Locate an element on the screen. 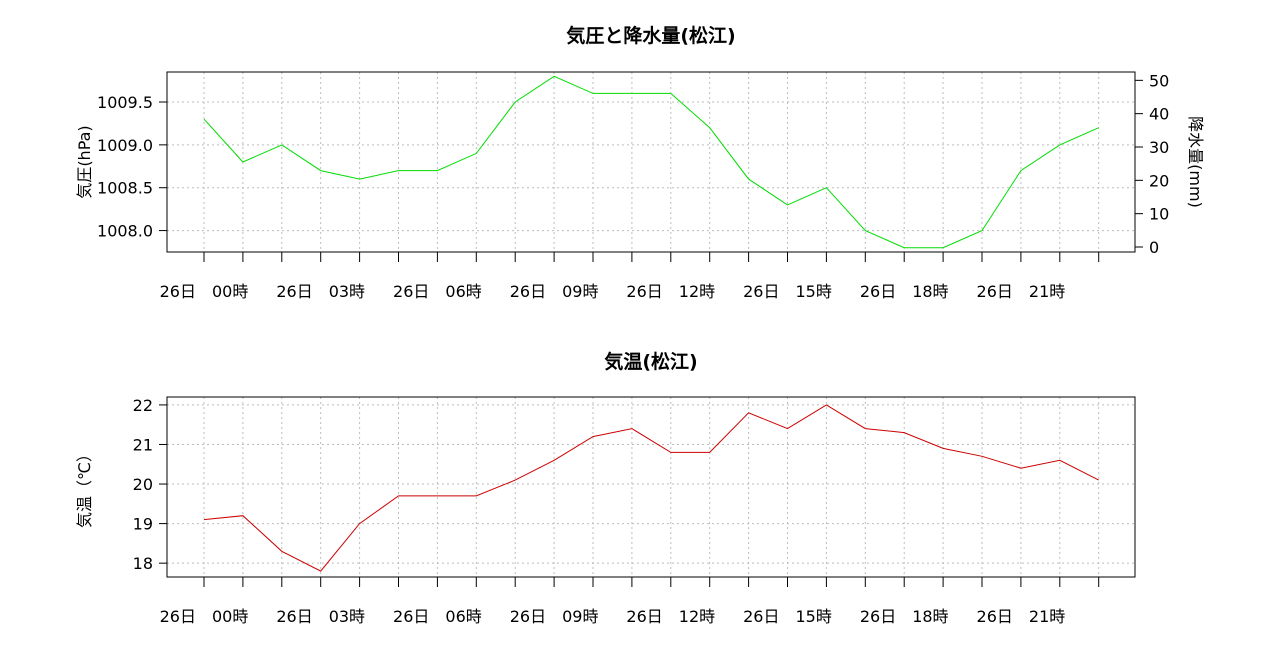 Image resolution: width=1280 pixels, height=650 pixels. y2-tick-label: 40 is located at coordinates (1159, 114).